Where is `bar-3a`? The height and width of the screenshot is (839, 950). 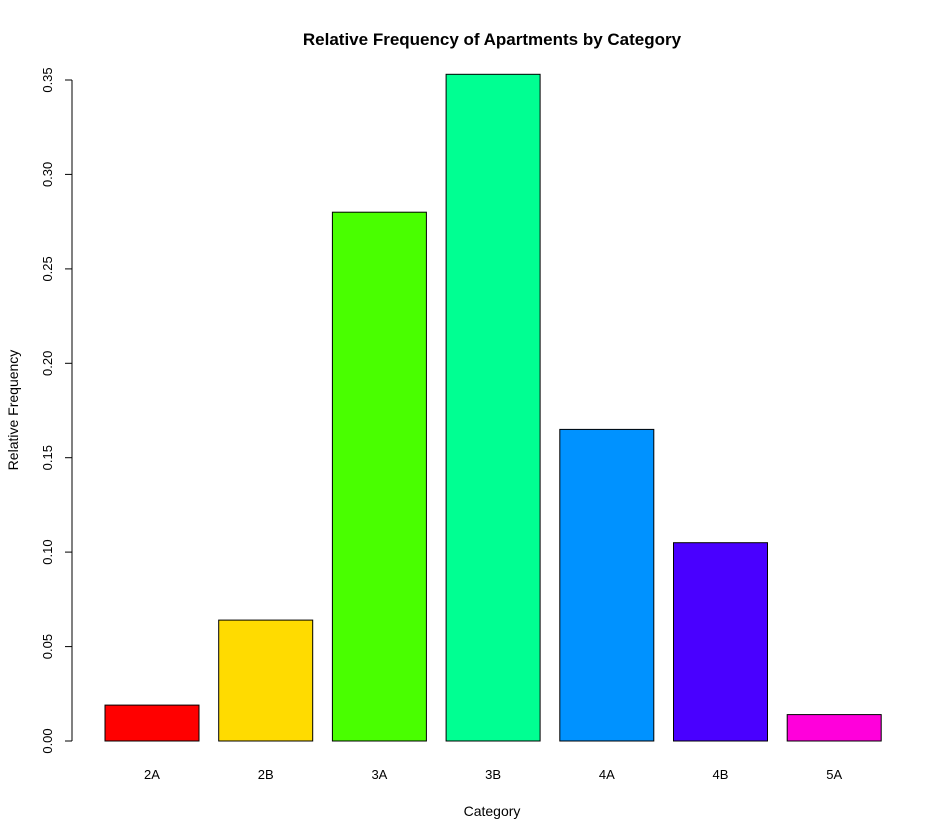 bar-3a is located at coordinates (379, 476).